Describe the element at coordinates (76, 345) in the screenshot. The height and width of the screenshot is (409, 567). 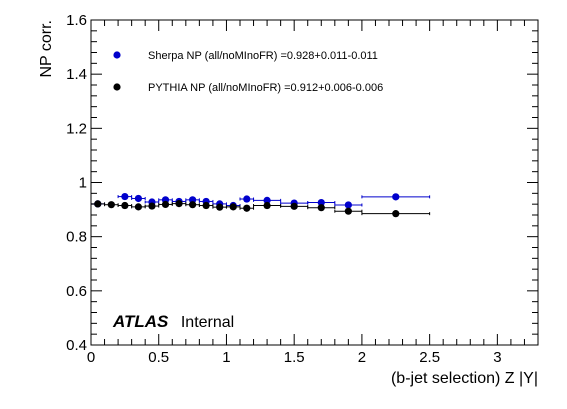
I see `y-tick-label: 0.4` at that location.